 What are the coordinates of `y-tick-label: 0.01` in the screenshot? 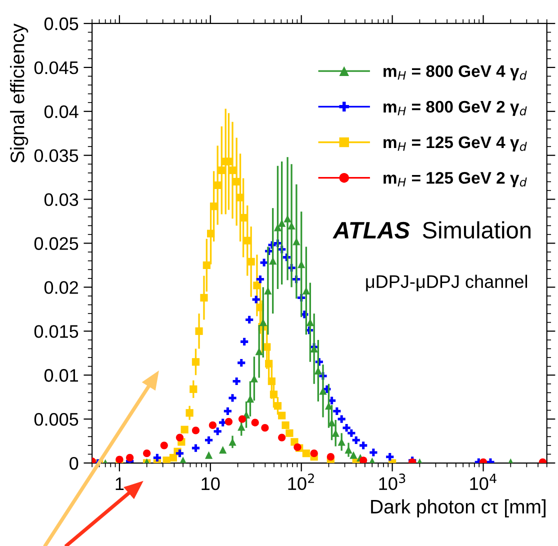 It's located at (61, 375).